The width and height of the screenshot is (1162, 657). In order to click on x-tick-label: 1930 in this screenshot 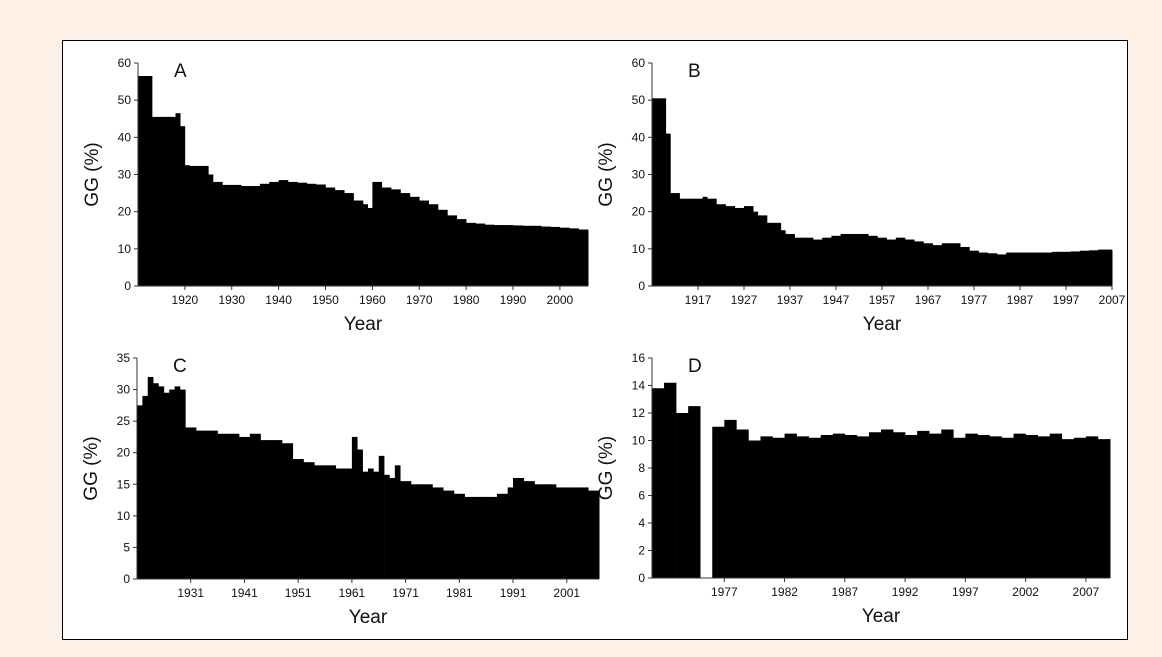, I will do `click(231, 300)`.